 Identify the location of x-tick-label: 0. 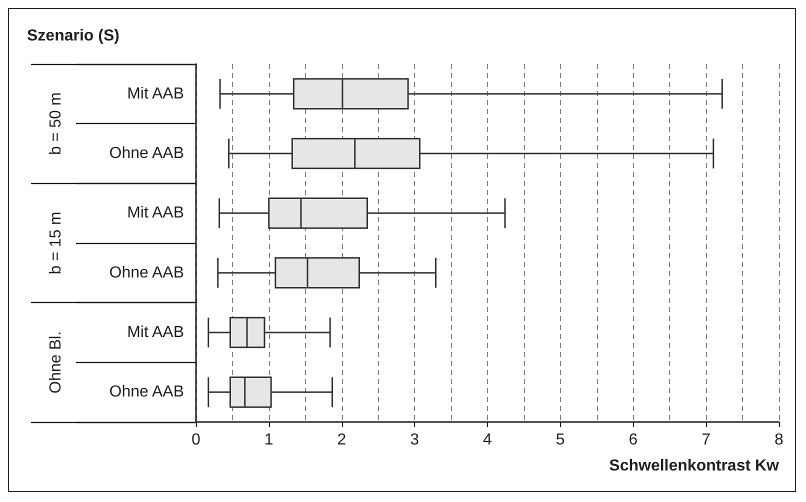
(196, 440).